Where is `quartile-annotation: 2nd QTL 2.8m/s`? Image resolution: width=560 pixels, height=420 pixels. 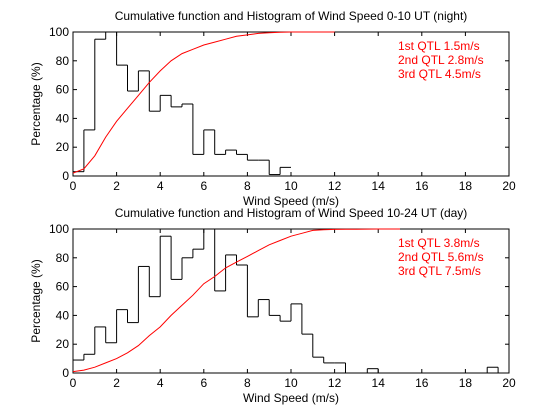
quartile-annotation: 2nd QTL 2.8m/s is located at coordinates (441, 60).